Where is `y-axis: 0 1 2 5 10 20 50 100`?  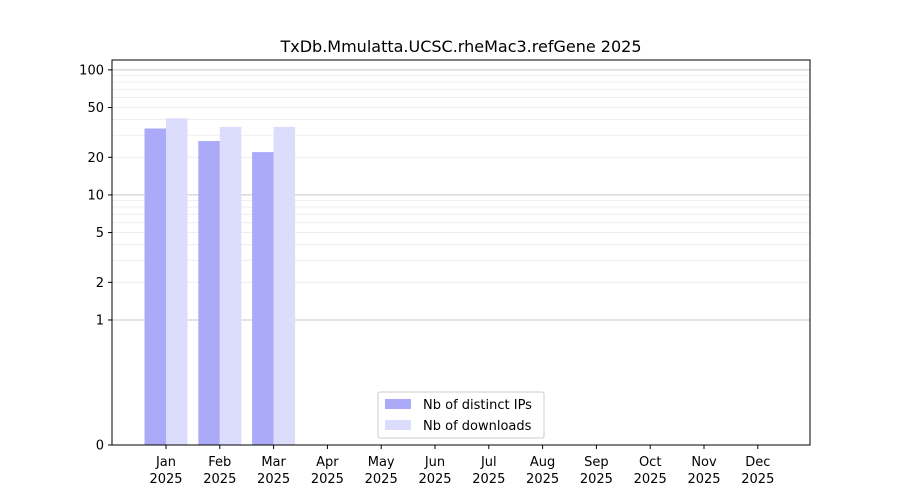
y-axis: 0 1 2 5 10 20 50 100 is located at coordinates (95, 258).